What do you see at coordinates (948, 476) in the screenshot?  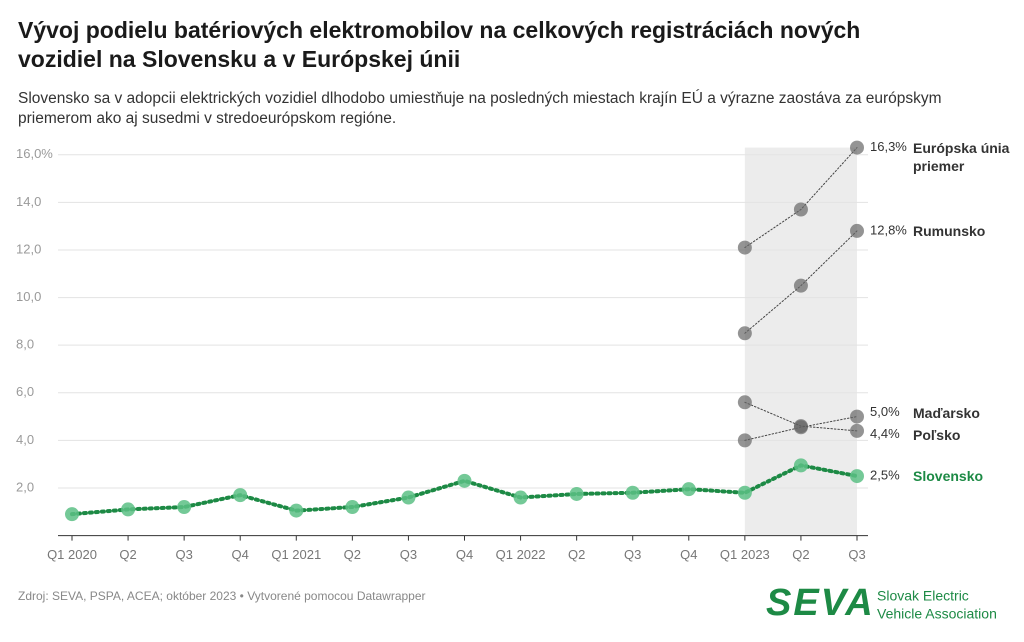 I see `series-label: Slovensko` at bounding box center [948, 476].